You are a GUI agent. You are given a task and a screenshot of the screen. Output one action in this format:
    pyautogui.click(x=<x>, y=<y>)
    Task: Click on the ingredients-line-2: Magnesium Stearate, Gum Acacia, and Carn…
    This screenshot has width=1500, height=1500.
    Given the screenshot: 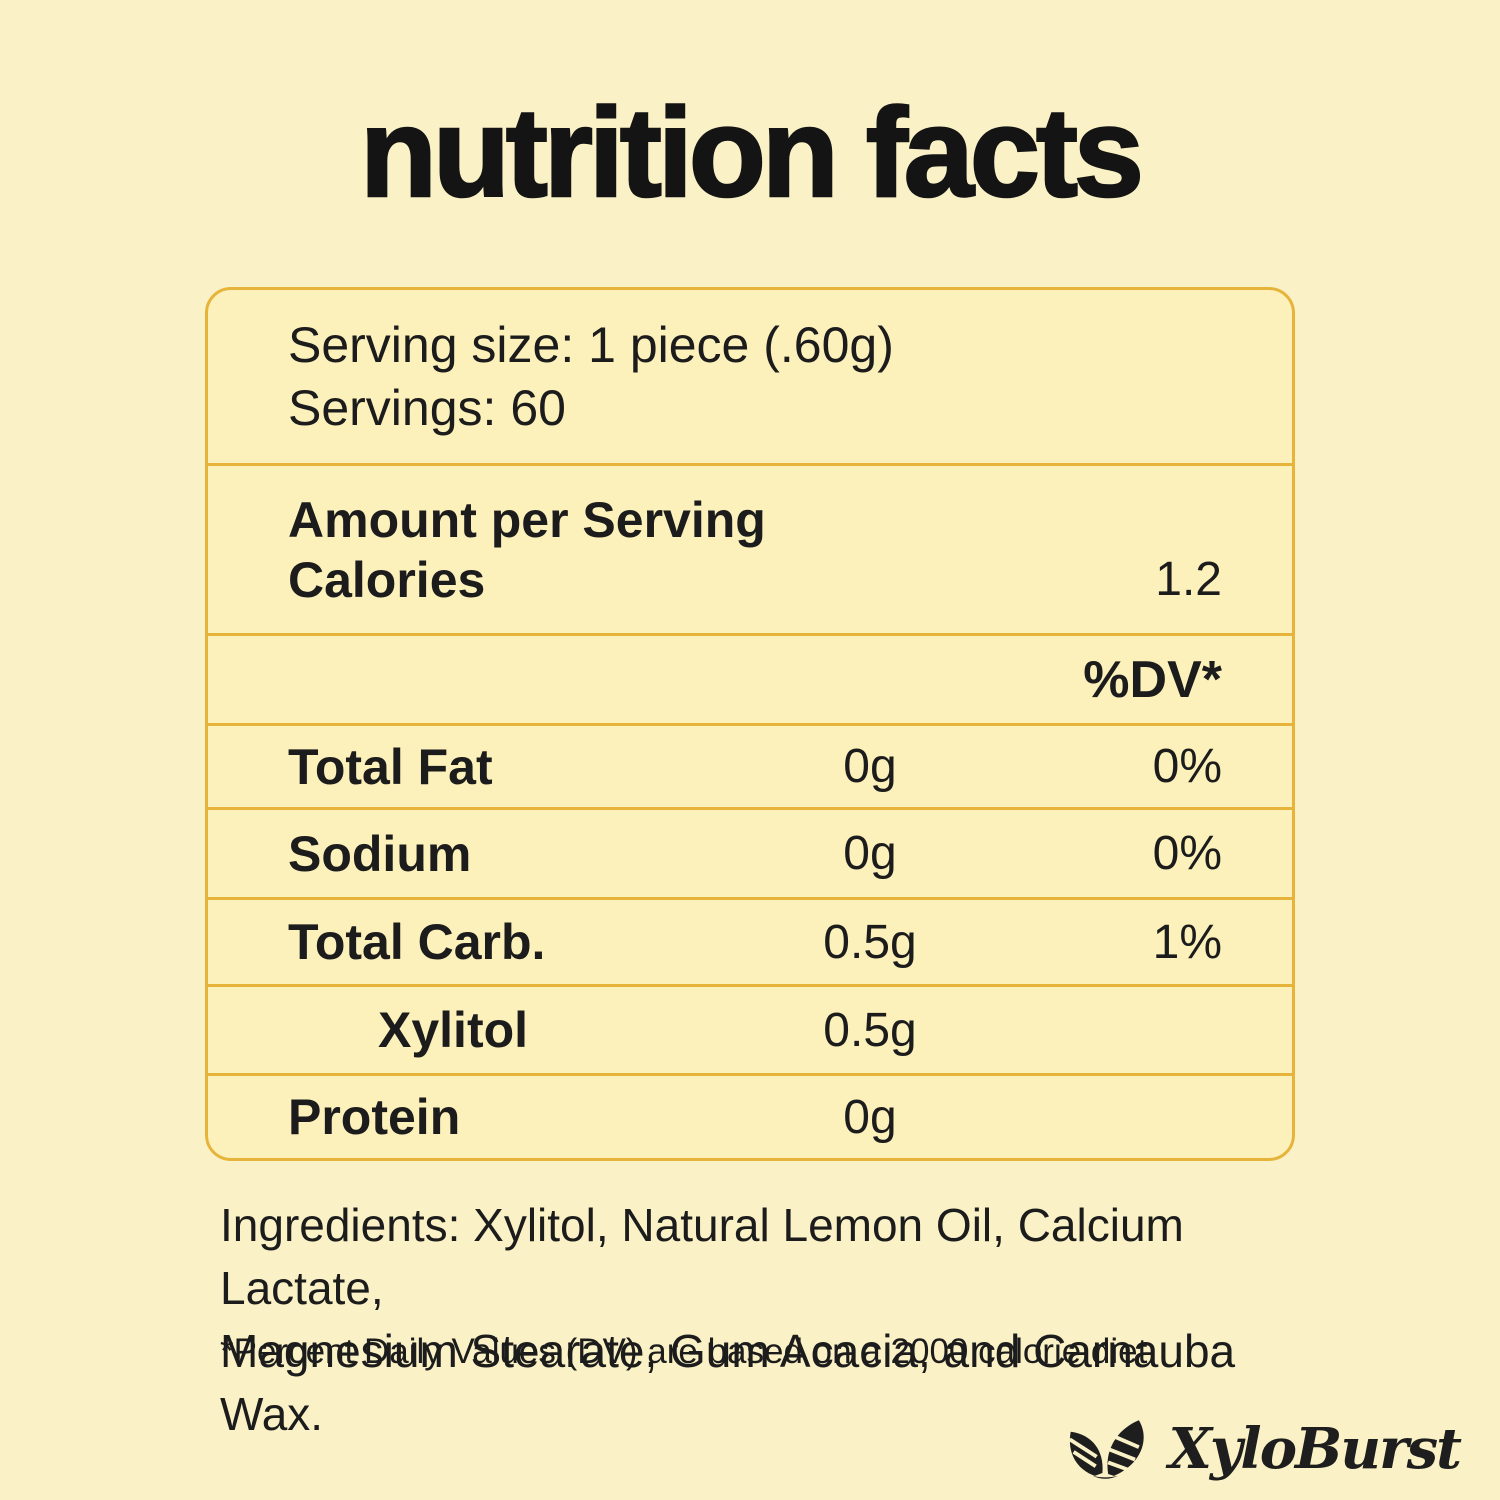 What is the action you would take?
    pyautogui.click(x=728, y=1382)
    